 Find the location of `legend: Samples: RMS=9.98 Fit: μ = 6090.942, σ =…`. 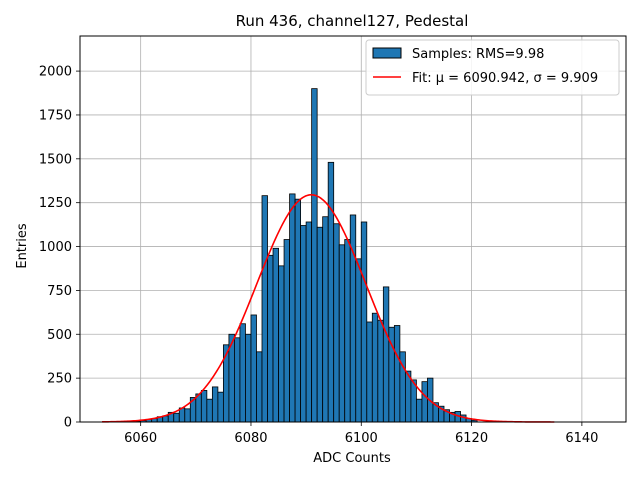

legend: Samples: RMS=9.98 Fit: μ = 6090.942, σ =… is located at coordinates (492, 67).